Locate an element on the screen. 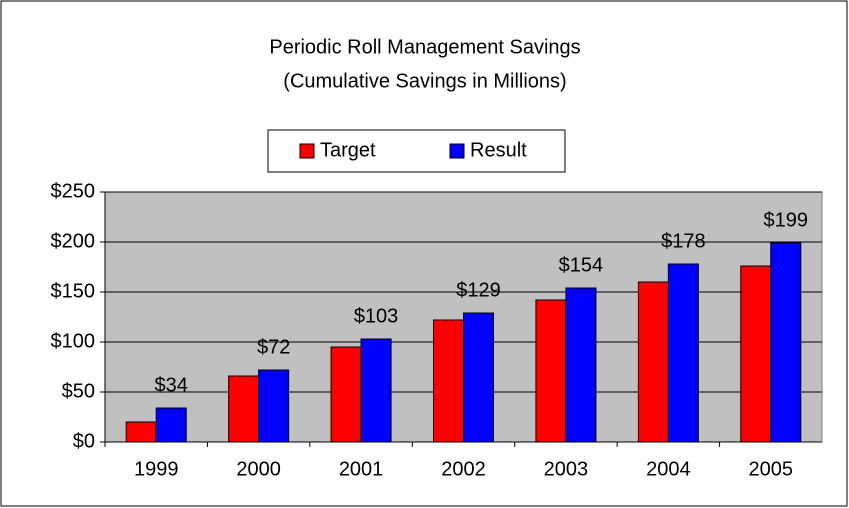 The height and width of the screenshot is (508, 849). x-tick-label: 2004 is located at coordinates (668, 469).